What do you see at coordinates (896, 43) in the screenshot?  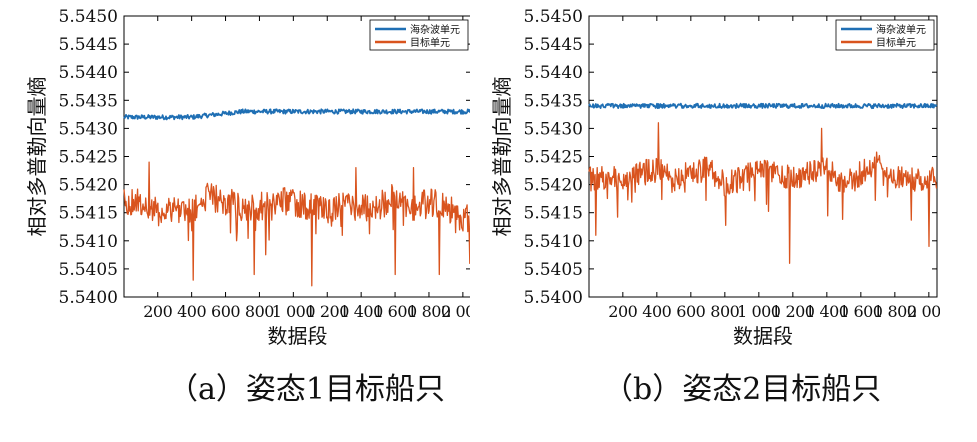 I see `b-legend-label: 目标单元` at bounding box center [896, 43].